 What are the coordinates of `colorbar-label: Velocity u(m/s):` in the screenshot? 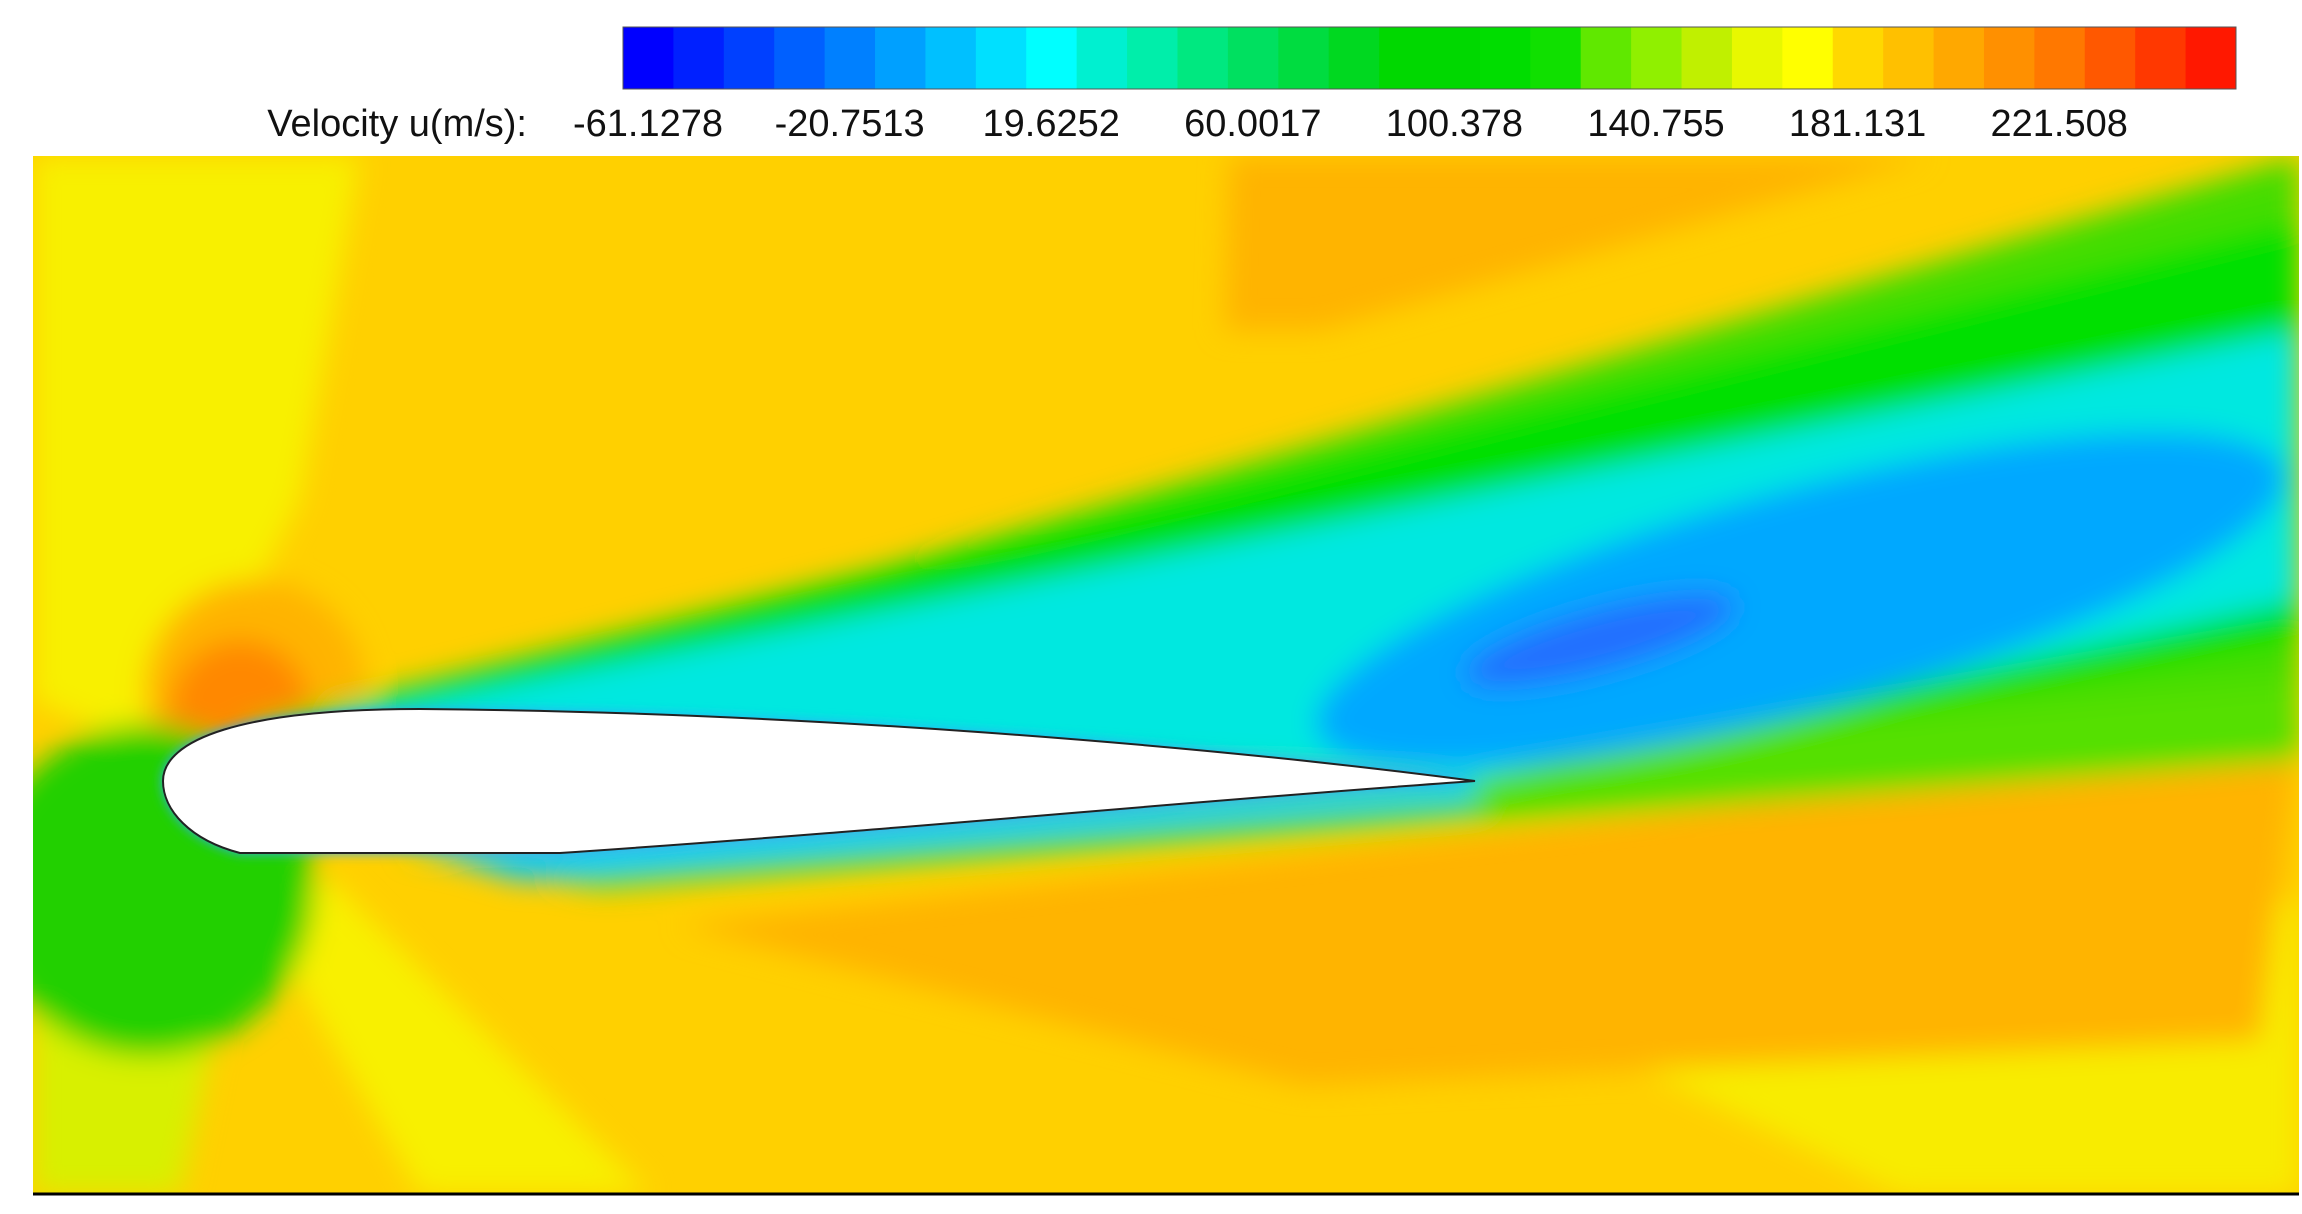 It's located at (397, 124).